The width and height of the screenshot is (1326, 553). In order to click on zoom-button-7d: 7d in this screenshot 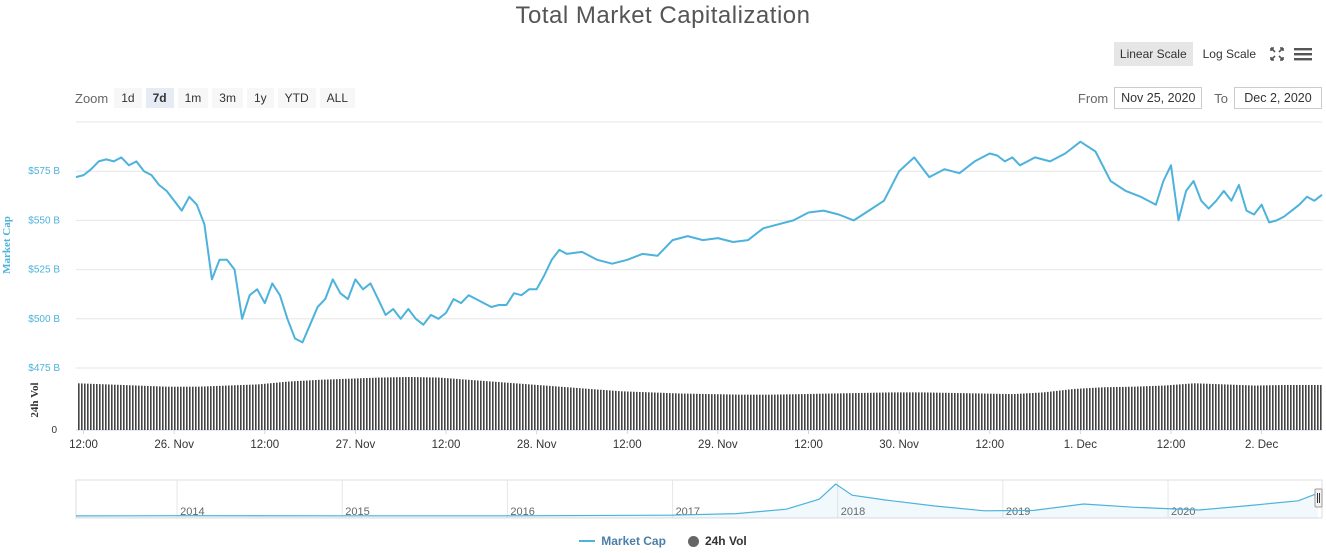, I will do `click(159, 98)`.